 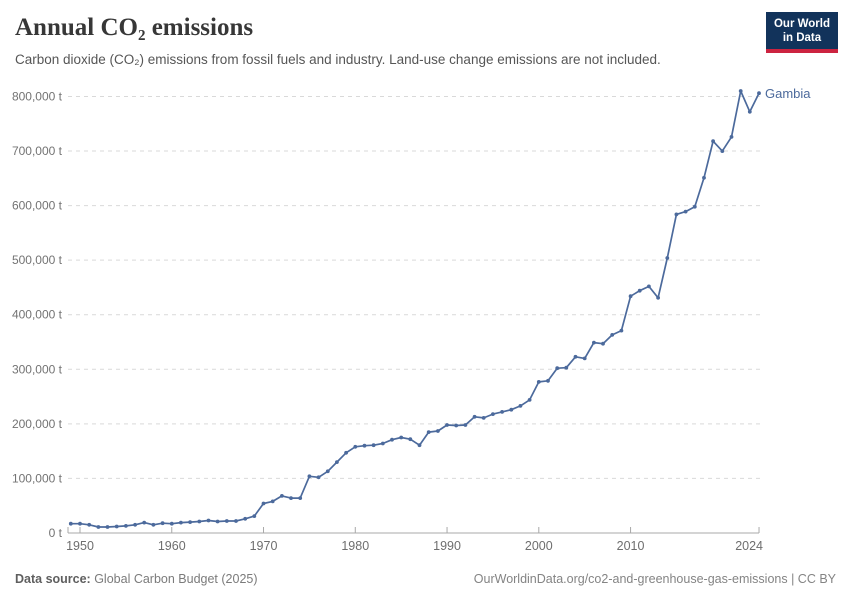 What do you see at coordinates (172, 546) in the screenshot?
I see `x-tick-label: 1960` at bounding box center [172, 546].